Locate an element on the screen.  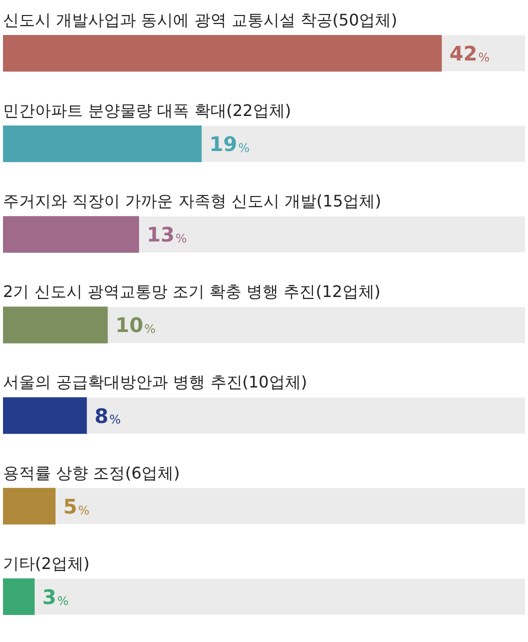
y-tick-label: 기타(2업체) is located at coordinates (46, 563).